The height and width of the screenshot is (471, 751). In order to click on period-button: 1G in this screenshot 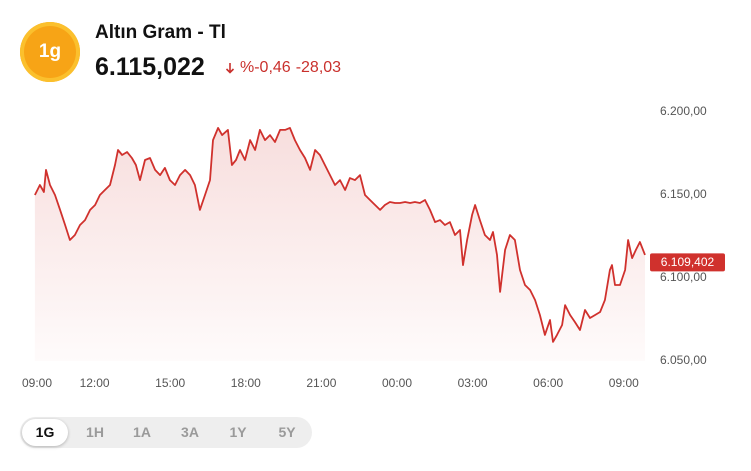, I will do `click(45, 432)`.